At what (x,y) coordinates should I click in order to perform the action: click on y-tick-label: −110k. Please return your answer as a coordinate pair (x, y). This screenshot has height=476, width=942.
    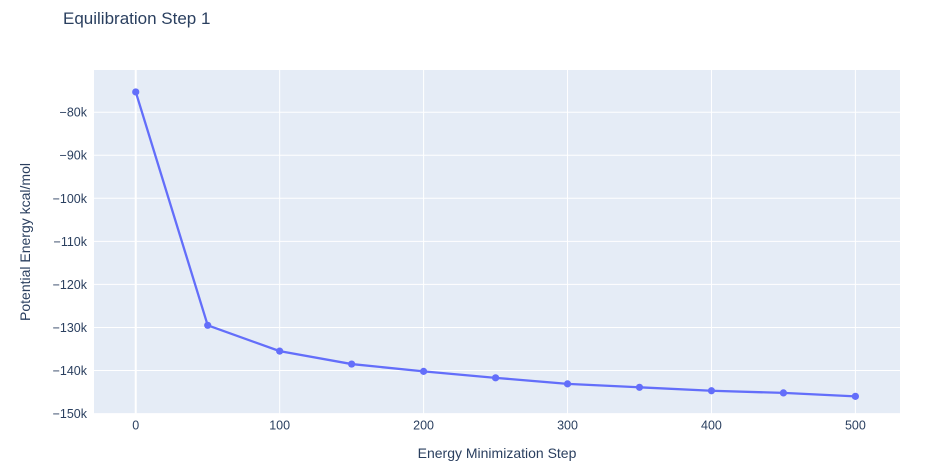
    Looking at the image, I should click on (71, 242).